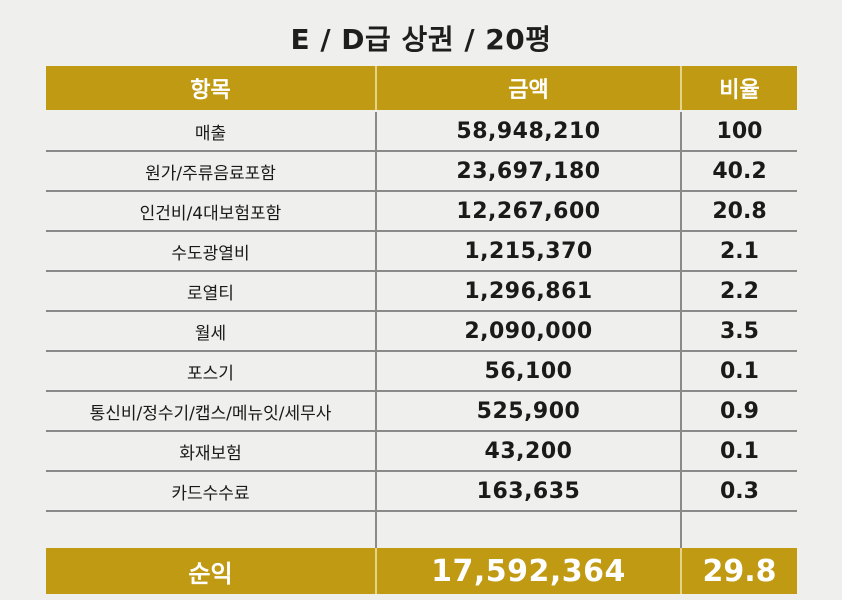 Image resolution: width=842 pixels, height=600 pixels. I want to click on row-amount: 12,267,600, so click(527, 211).